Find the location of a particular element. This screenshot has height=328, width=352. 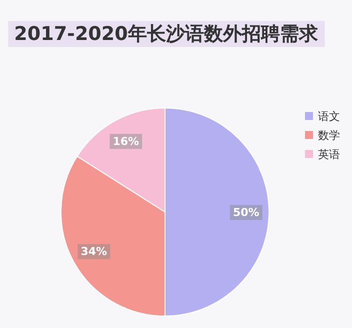

legend-label: 数学 is located at coordinates (329, 135).